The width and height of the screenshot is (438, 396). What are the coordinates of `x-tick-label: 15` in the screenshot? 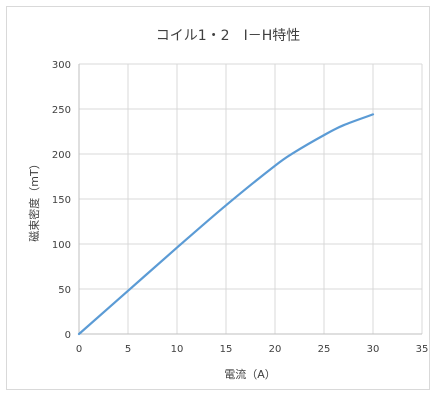 It's located at (226, 349).